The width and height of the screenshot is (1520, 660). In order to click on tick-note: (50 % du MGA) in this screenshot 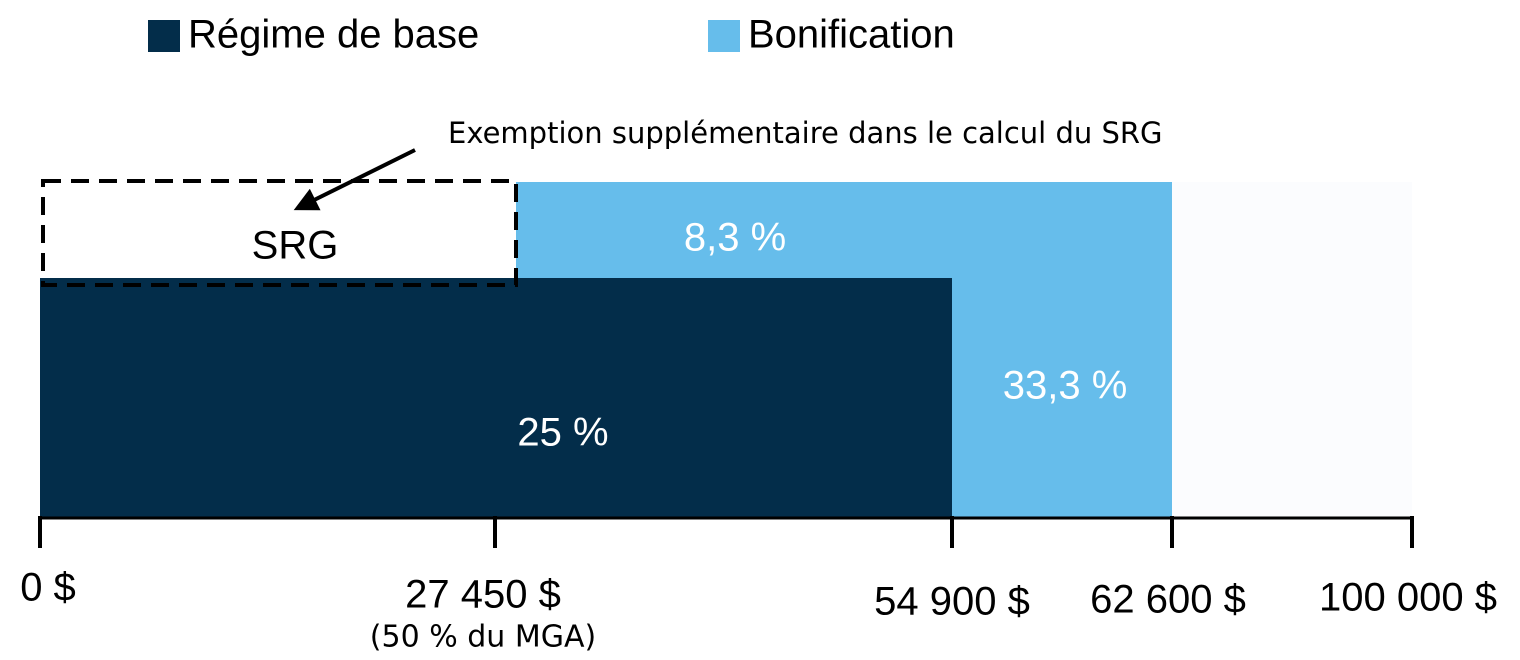, I will do `click(483, 637)`.